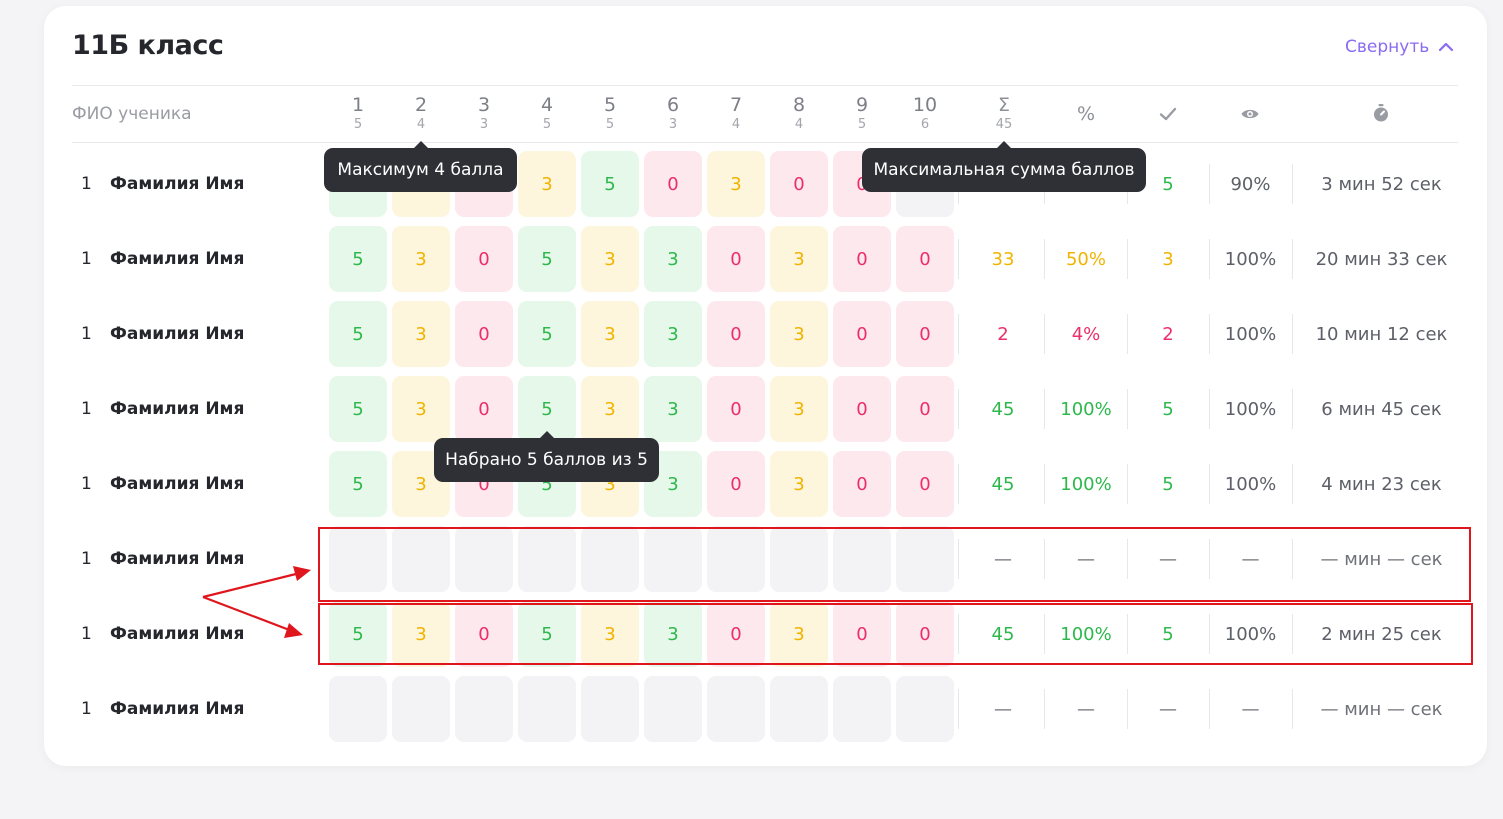  I want to click on chevron-up-icon, so click(1446, 47).